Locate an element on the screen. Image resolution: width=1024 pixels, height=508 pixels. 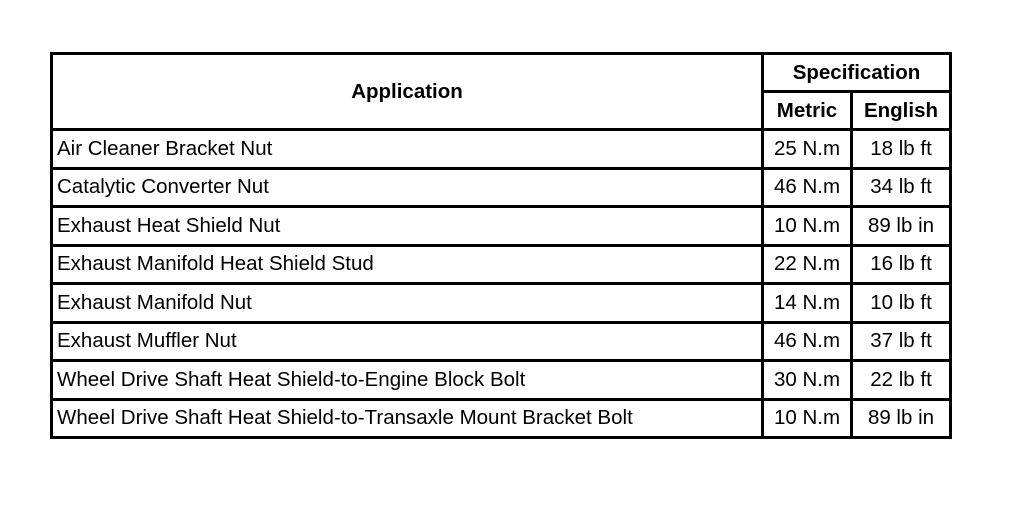
header-row: Application Specification is located at coordinates (501, 91).